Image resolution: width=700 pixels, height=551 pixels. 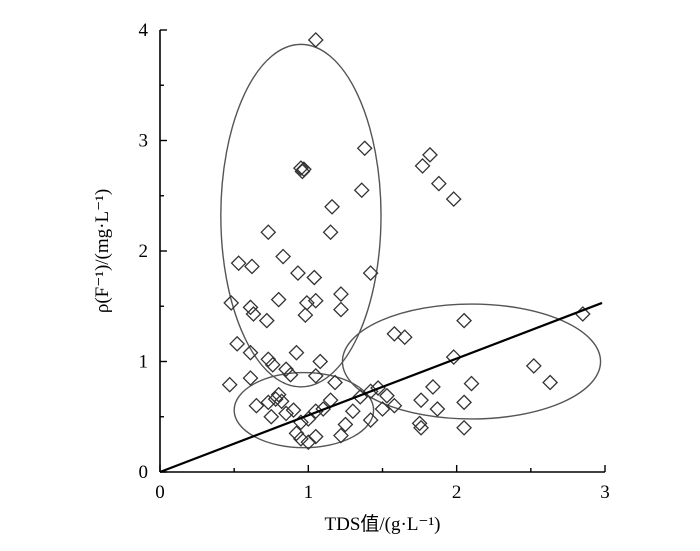 I want to click on x-axis-title: TDS值/(g·L⁻¹), so click(x=383, y=524).